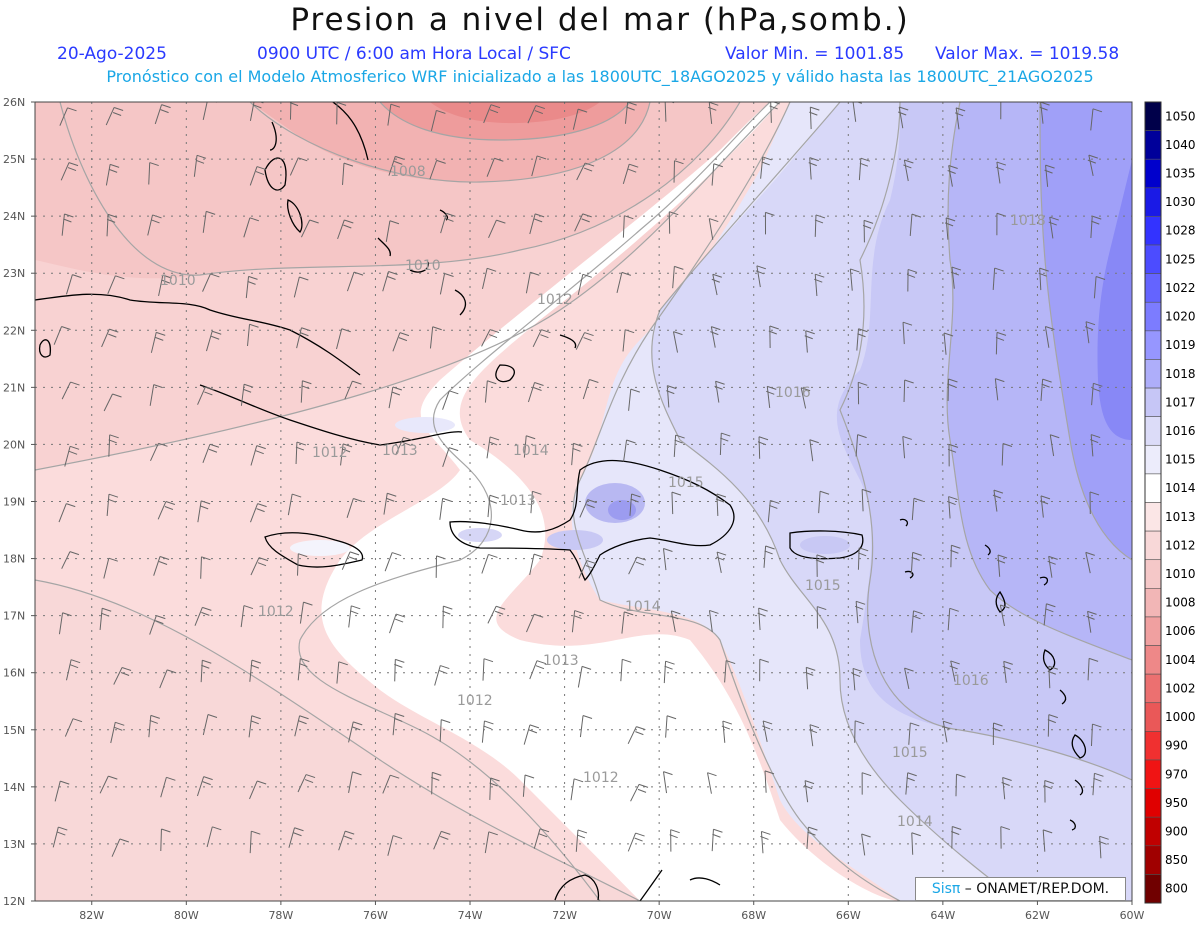  Describe the element at coordinates (815, 54) in the screenshot. I see `min-value: Valor Min. = 1001.85` at that location.